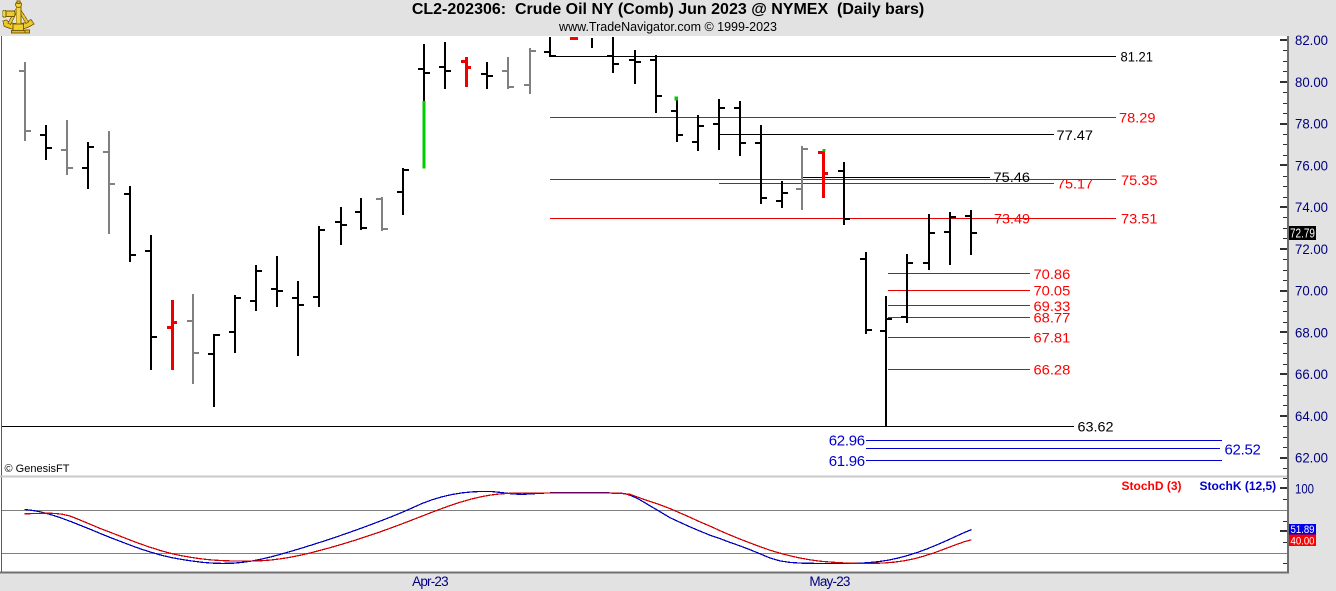 The height and width of the screenshot is (591, 1336). I want to click on svg-text: 80.00, so click(1311, 82).